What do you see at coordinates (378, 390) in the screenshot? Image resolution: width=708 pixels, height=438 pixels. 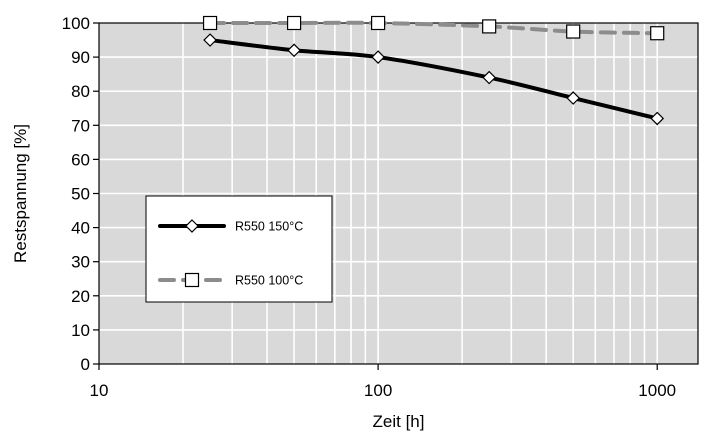 I see `x-tick-label: 100` at bounding box center [378, 390].